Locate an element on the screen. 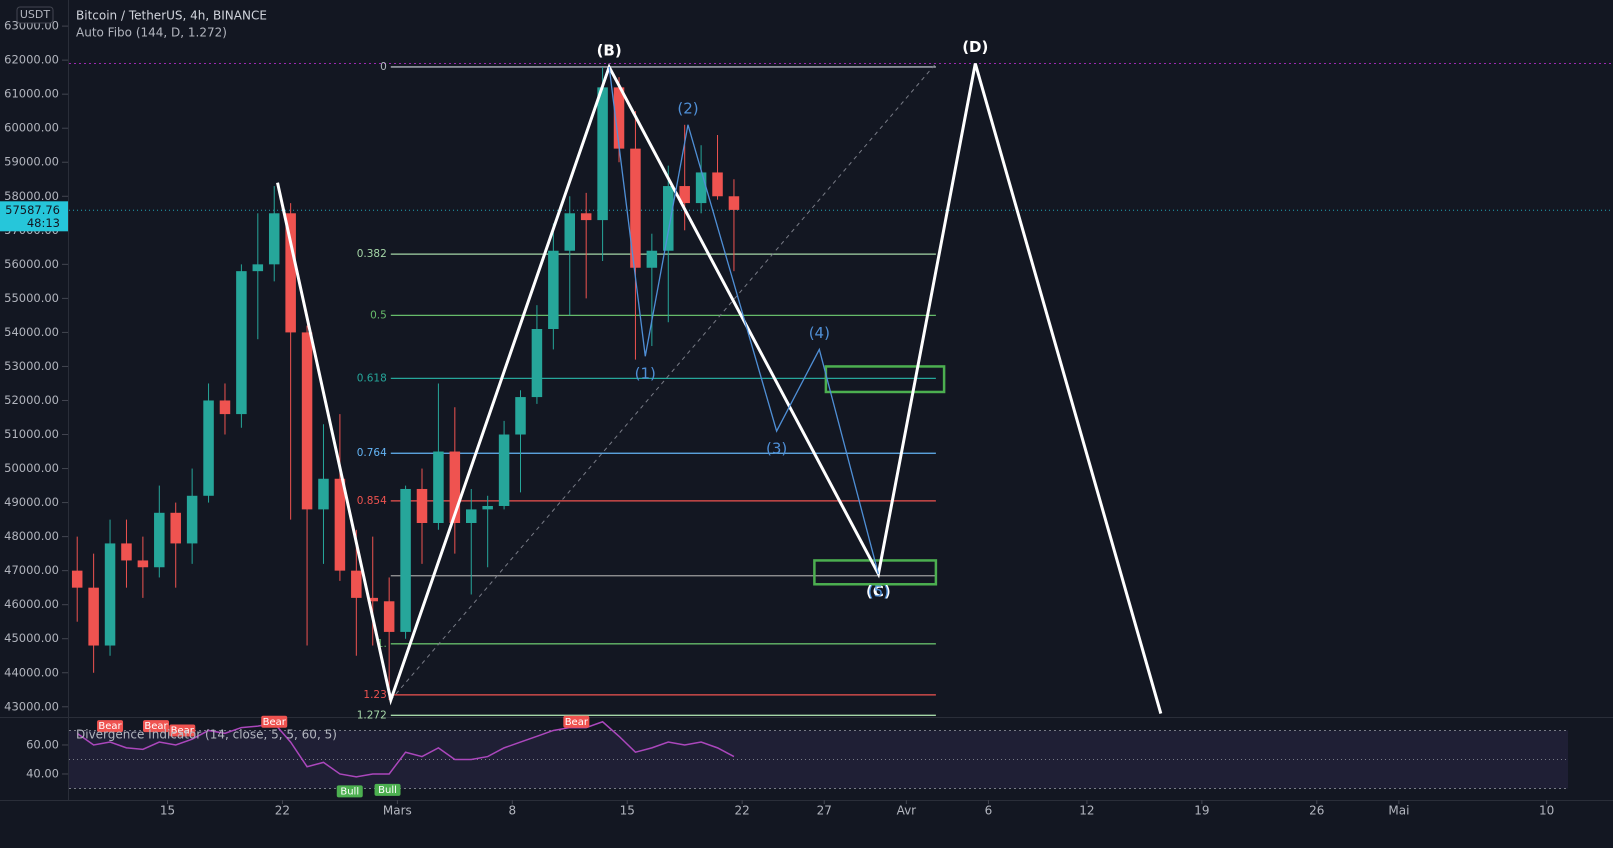 This screenshot has height=848, width=1613. x-tick-label: 19 is located at coordinates (1201, 811).